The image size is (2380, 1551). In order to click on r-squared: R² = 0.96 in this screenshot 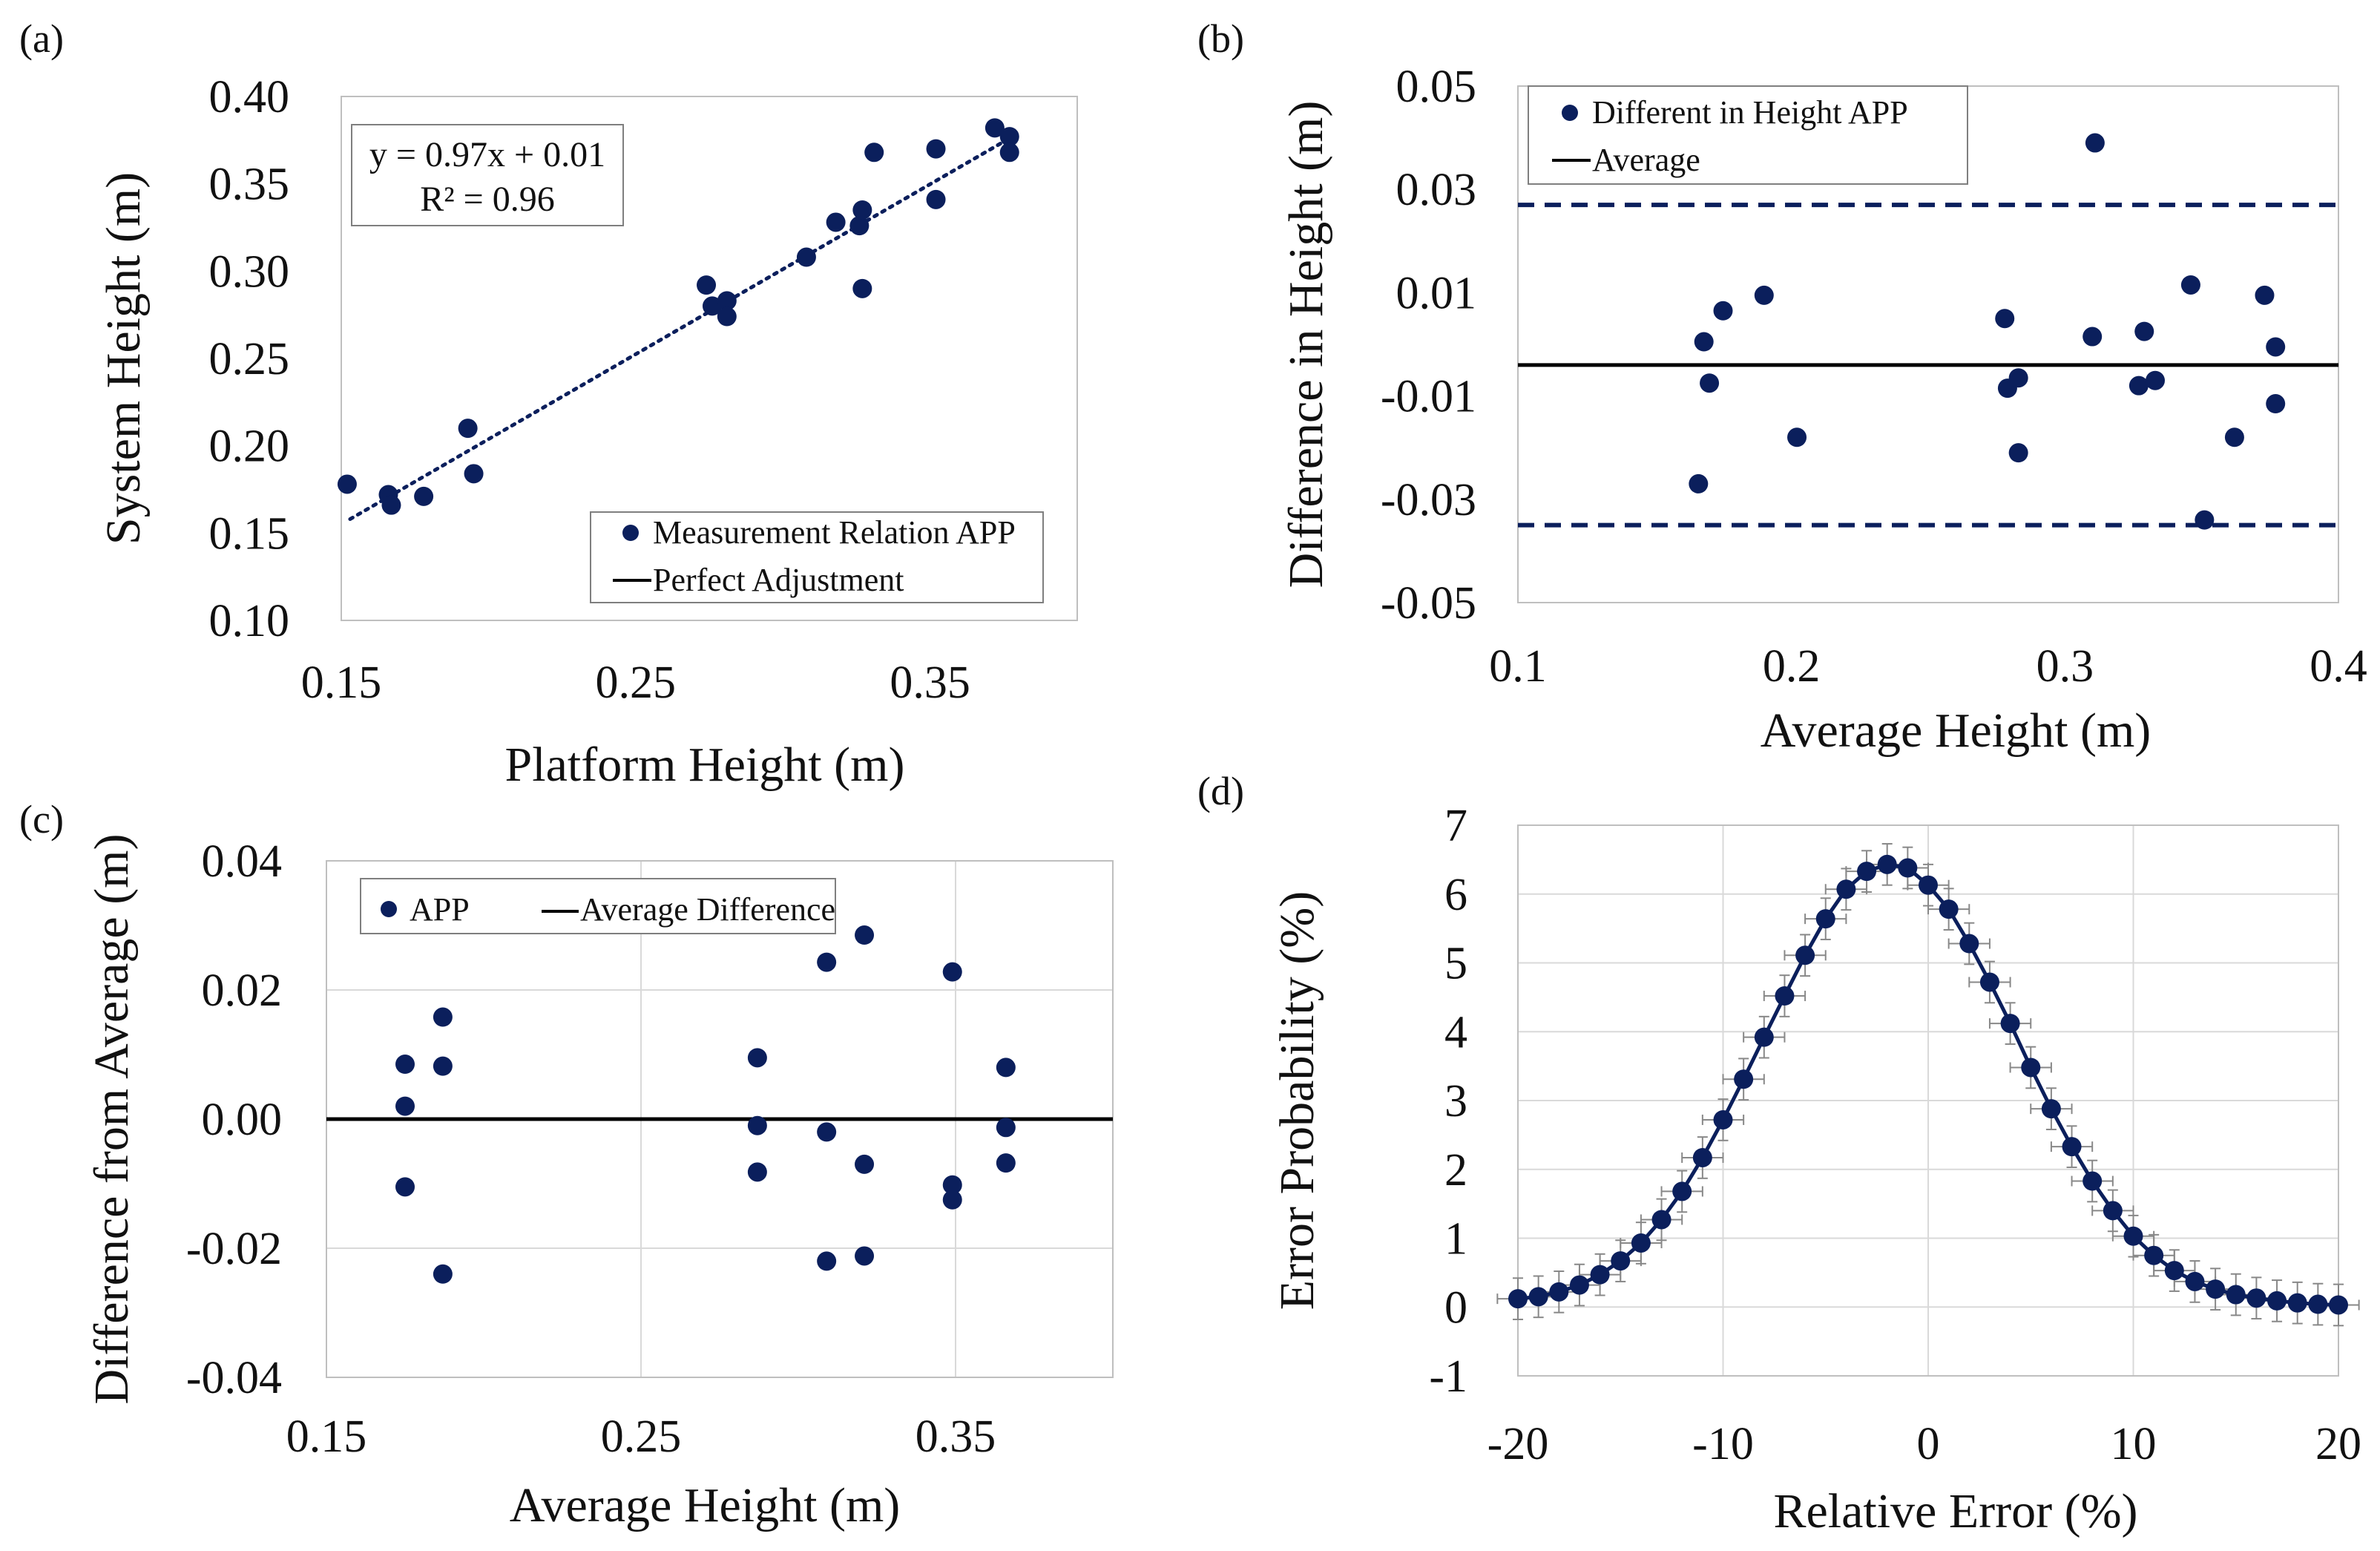, I will do `click(487, 199)`.